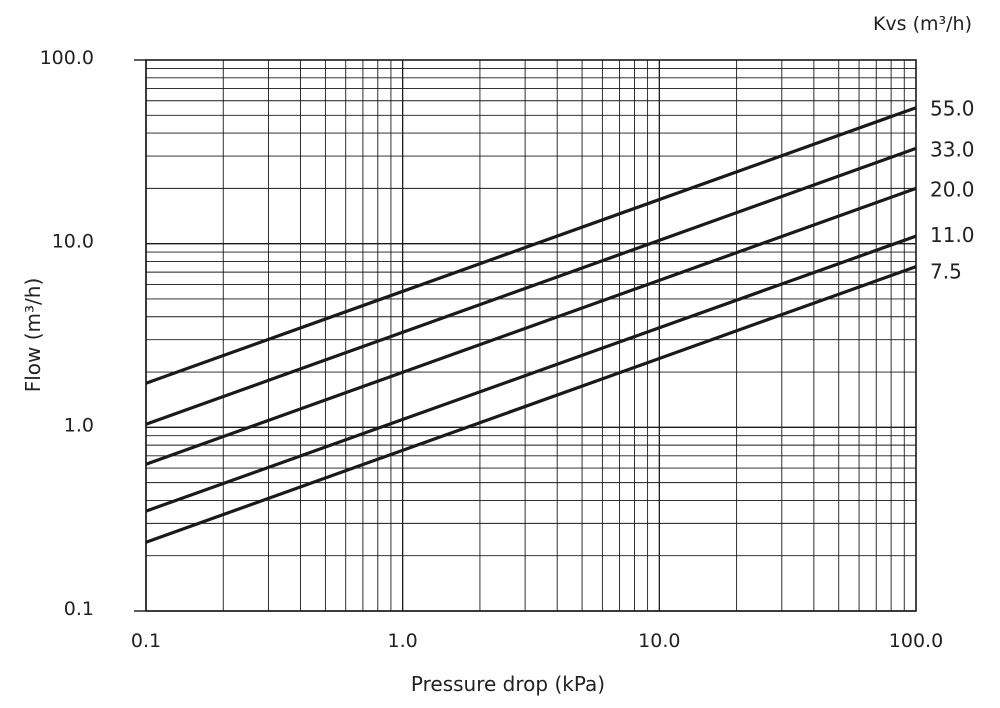 The image size is (1000, 708). I want to click on x-tick-label: 0.1, so click(146, 641).